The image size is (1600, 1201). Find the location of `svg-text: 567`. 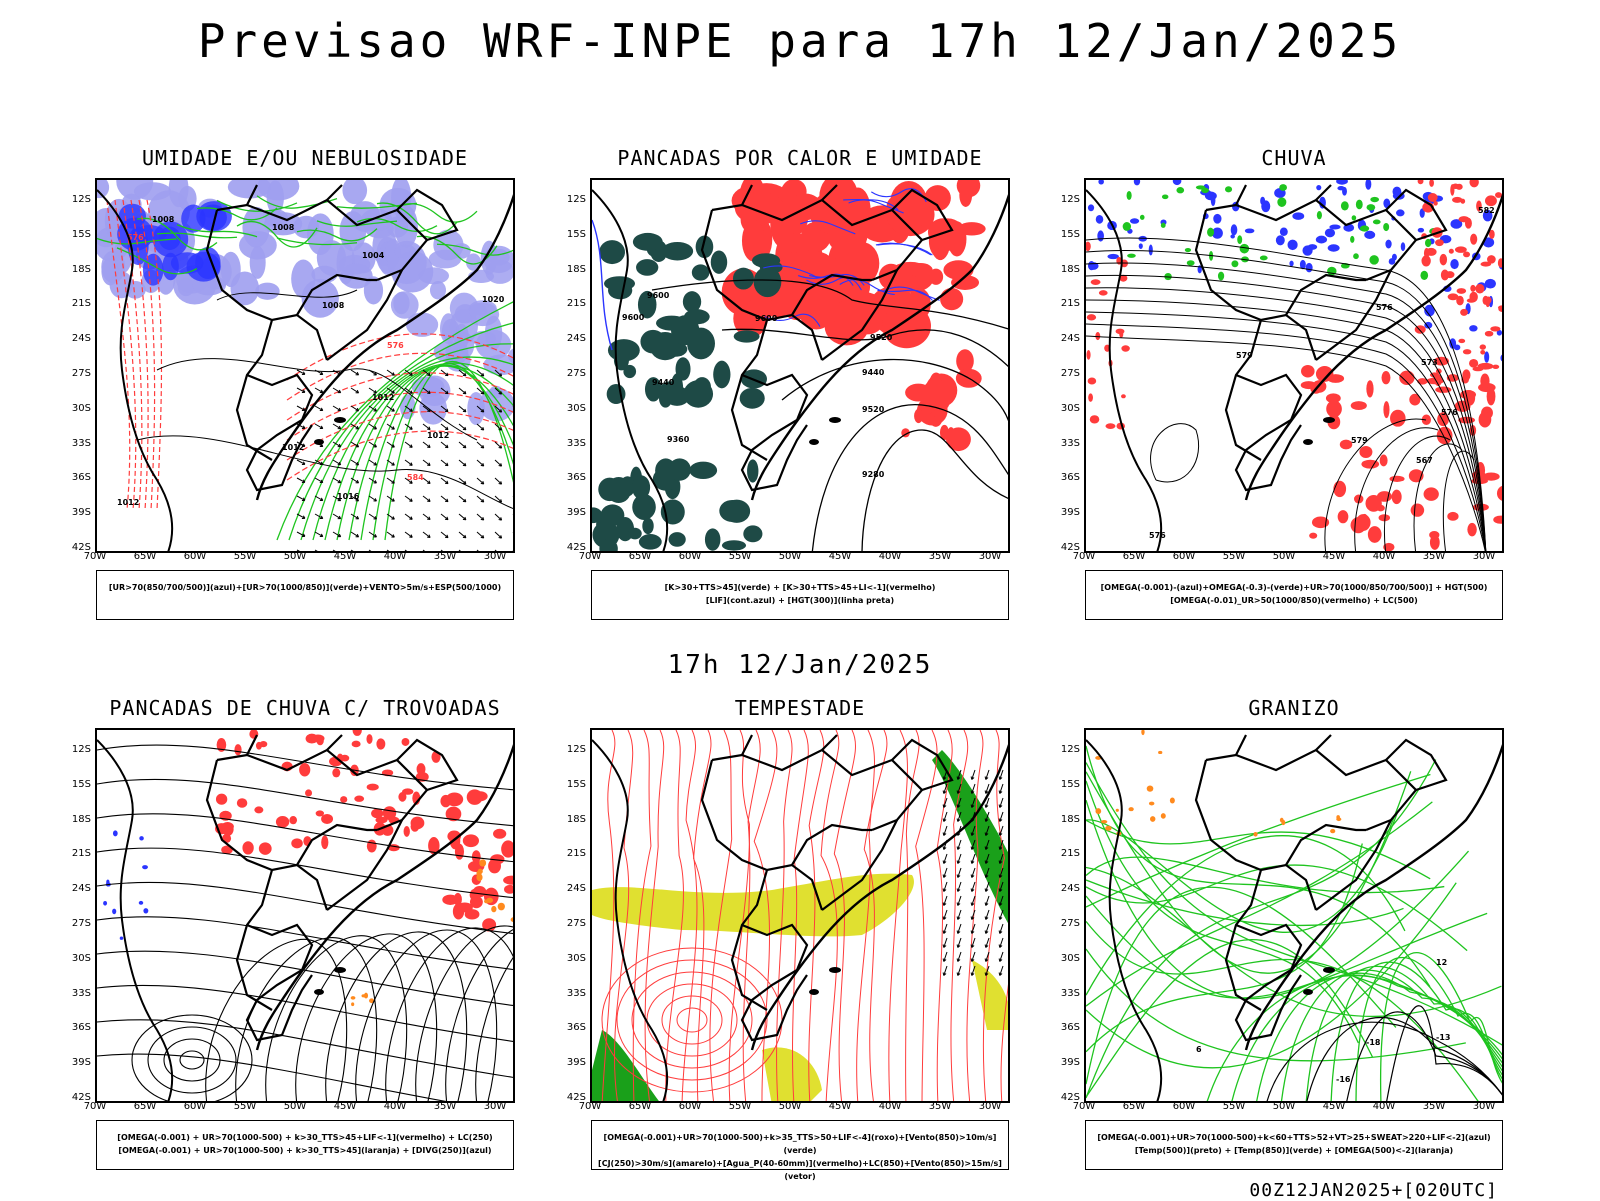

svg-text: 567 is located at coordinates (1424, 460).